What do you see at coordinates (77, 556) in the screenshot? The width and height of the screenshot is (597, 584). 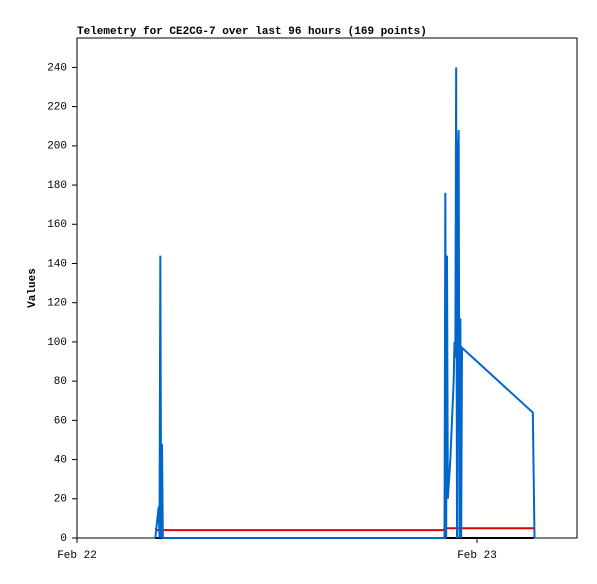 I see `x-tick-label: Feb 22` at bounding box center [77, 556].